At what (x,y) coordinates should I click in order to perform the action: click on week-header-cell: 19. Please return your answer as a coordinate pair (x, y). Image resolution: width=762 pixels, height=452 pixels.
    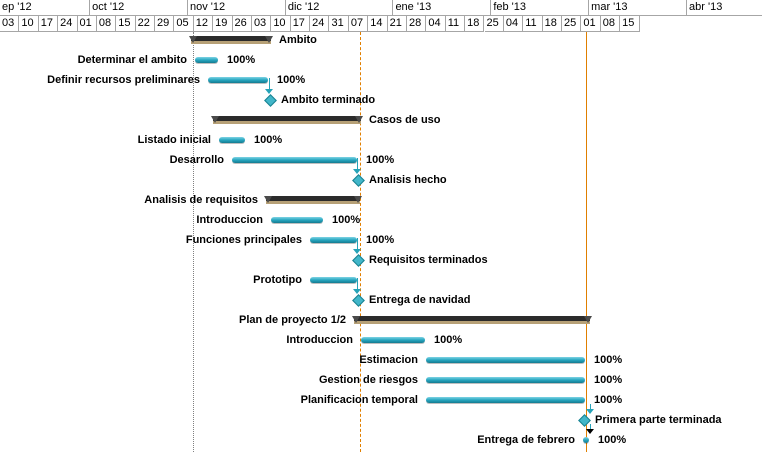
    Looking at the image, I should click on (223, 24).